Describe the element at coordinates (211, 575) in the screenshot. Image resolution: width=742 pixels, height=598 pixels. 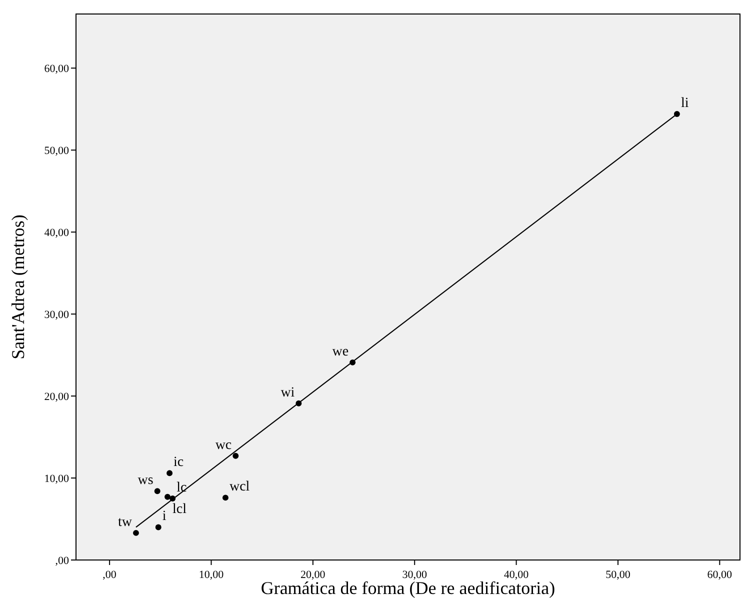
I see `x-tick-label: 10,00` at that location.